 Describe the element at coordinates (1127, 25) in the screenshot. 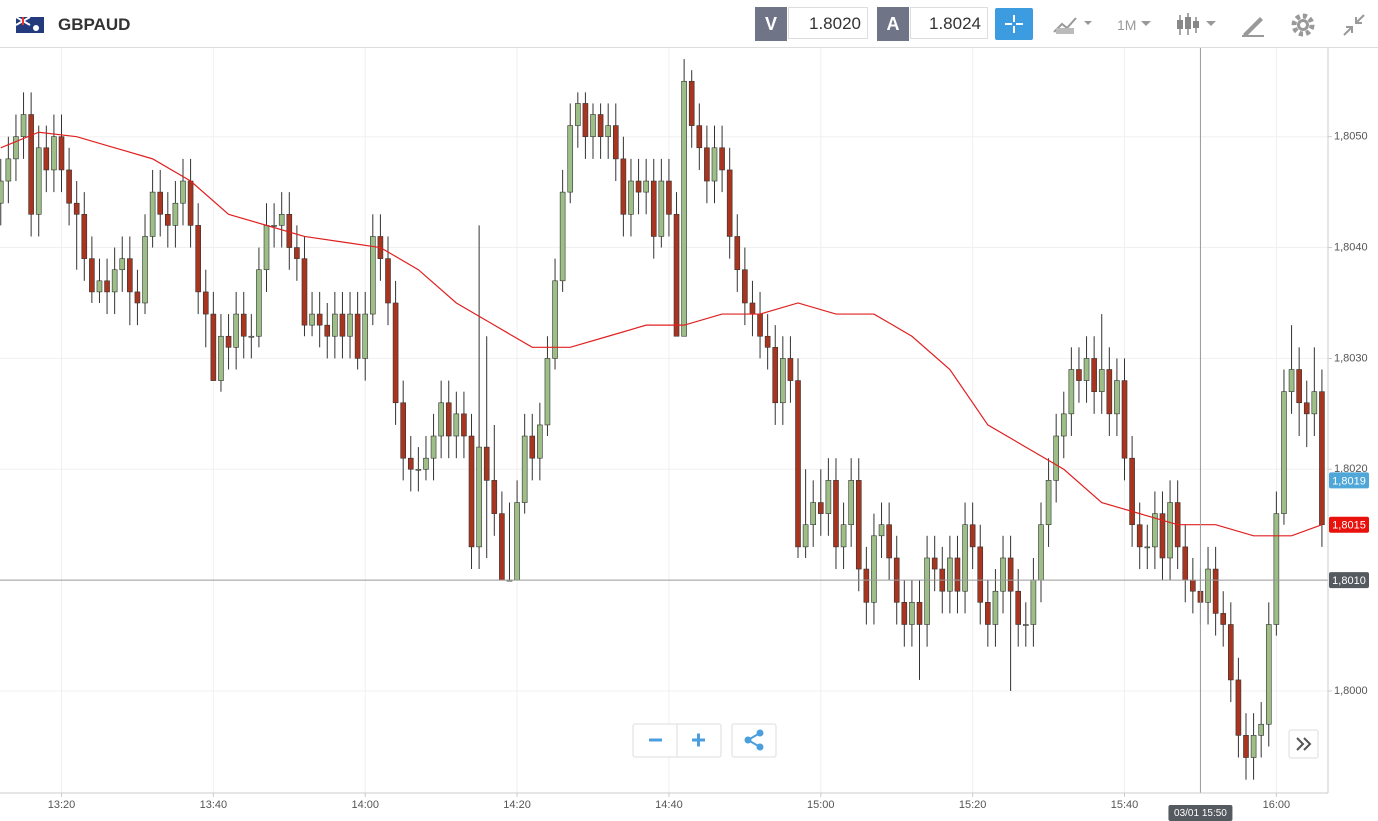

I see `timeframe: 1M` at that location.